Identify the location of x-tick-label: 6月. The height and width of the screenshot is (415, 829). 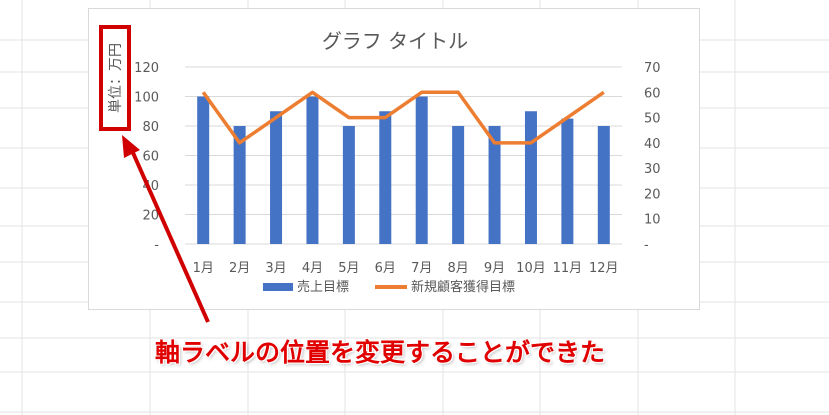
(385, 268).